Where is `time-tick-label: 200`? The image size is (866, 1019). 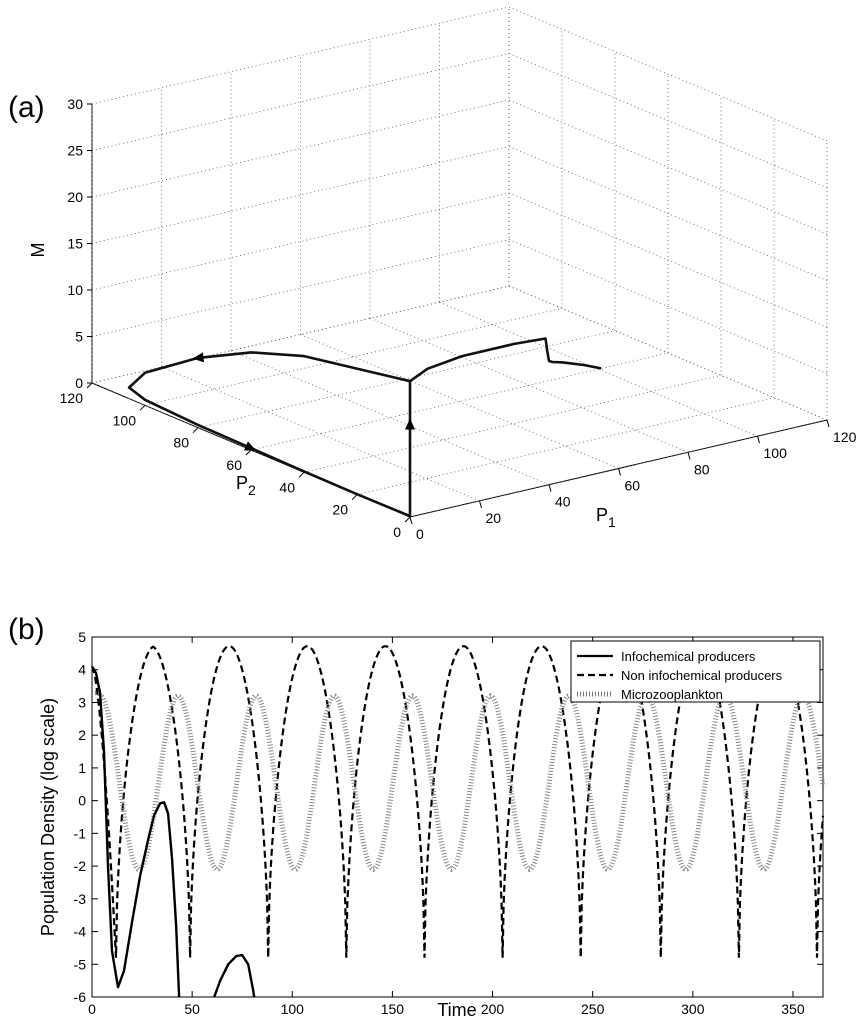
time-tick-label: 200 is located at coordinates (493, 1009).